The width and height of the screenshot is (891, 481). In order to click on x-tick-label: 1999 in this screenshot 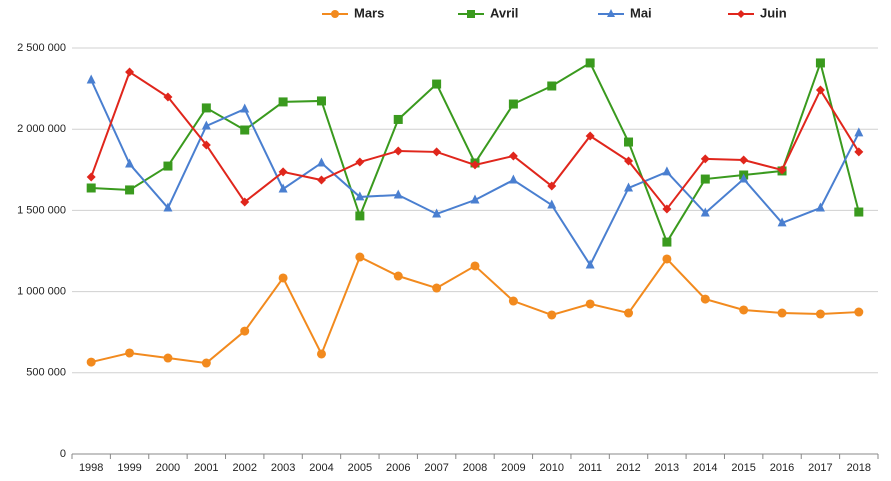, I will do `click(129, 468)`.